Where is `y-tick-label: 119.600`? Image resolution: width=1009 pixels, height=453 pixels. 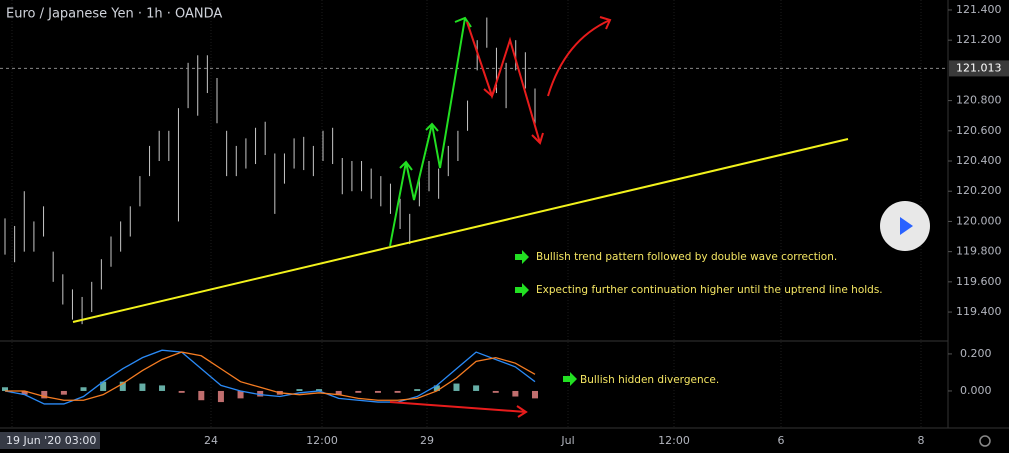
y-tick-label: 119.600 is located at coordinates (979, 281).